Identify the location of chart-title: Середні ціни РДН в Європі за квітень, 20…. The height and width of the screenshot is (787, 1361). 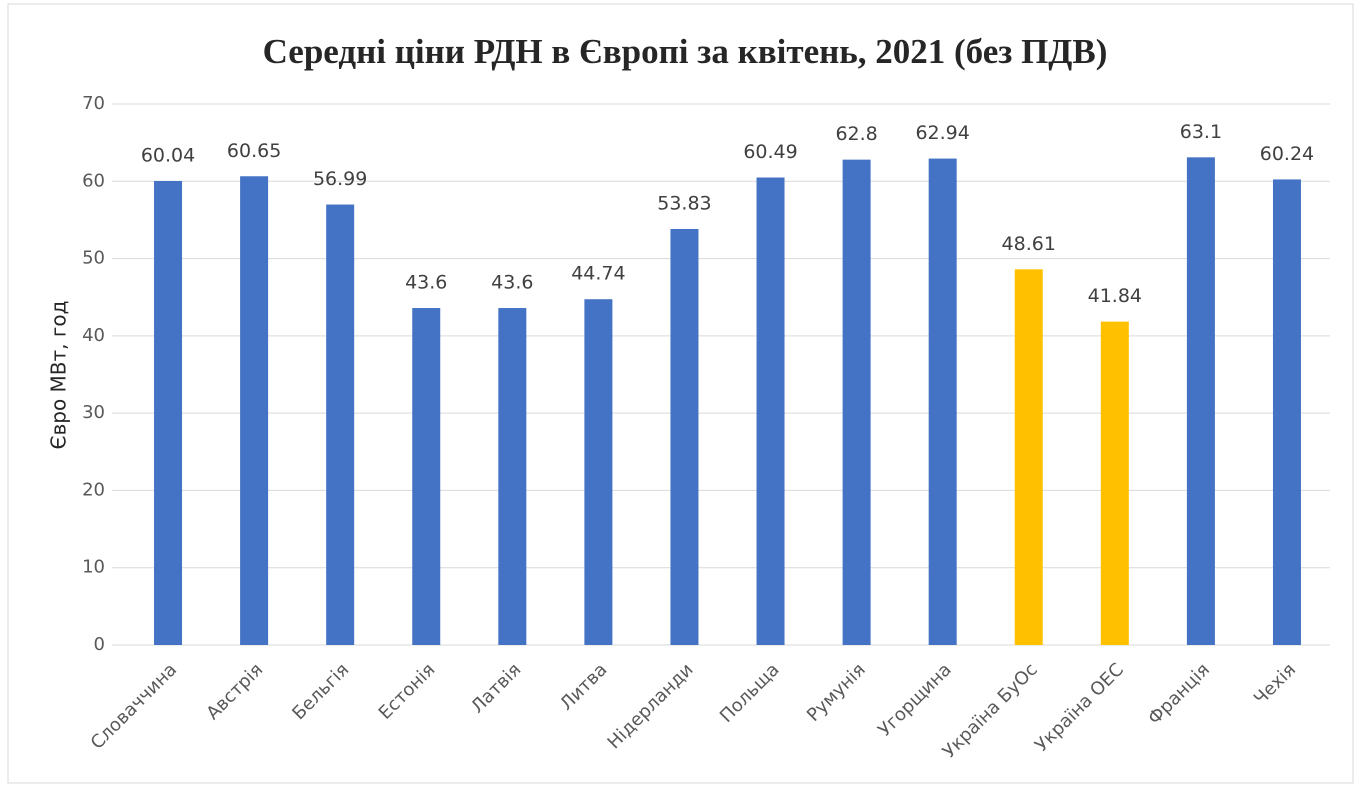
(685, 51).